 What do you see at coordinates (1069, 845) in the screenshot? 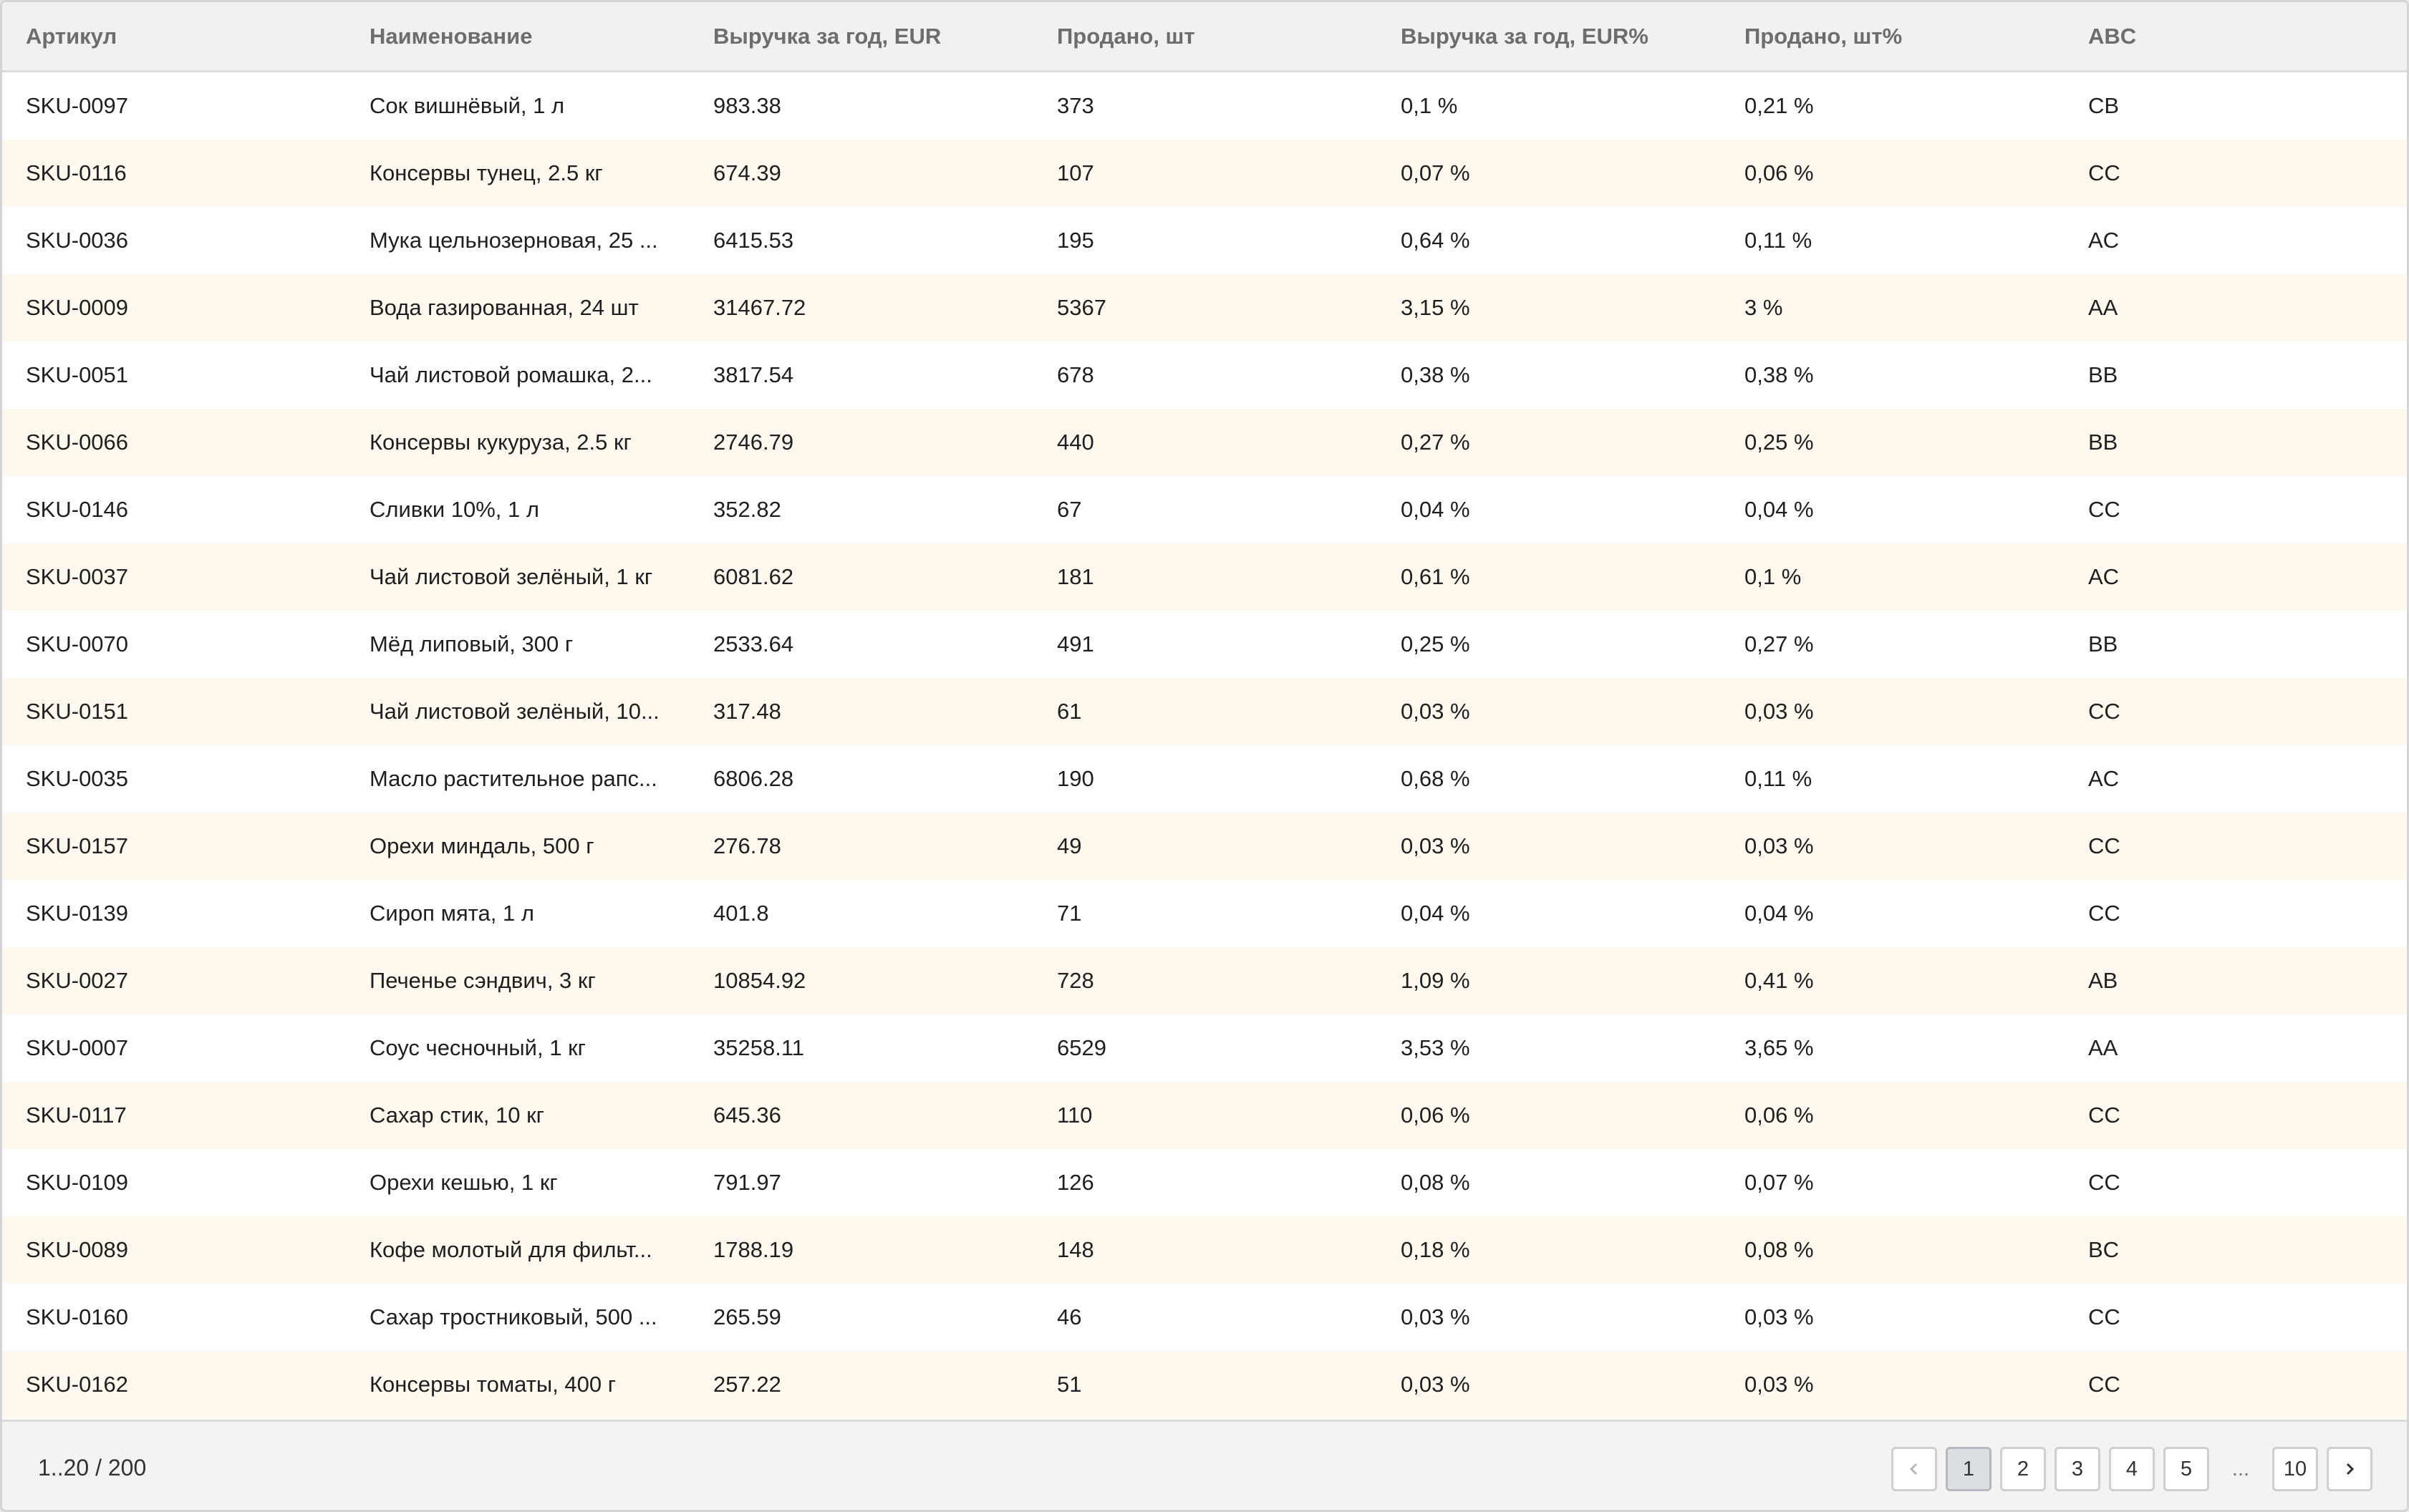
I see `sold-cell: 49` at bounding box center [1069, 845].